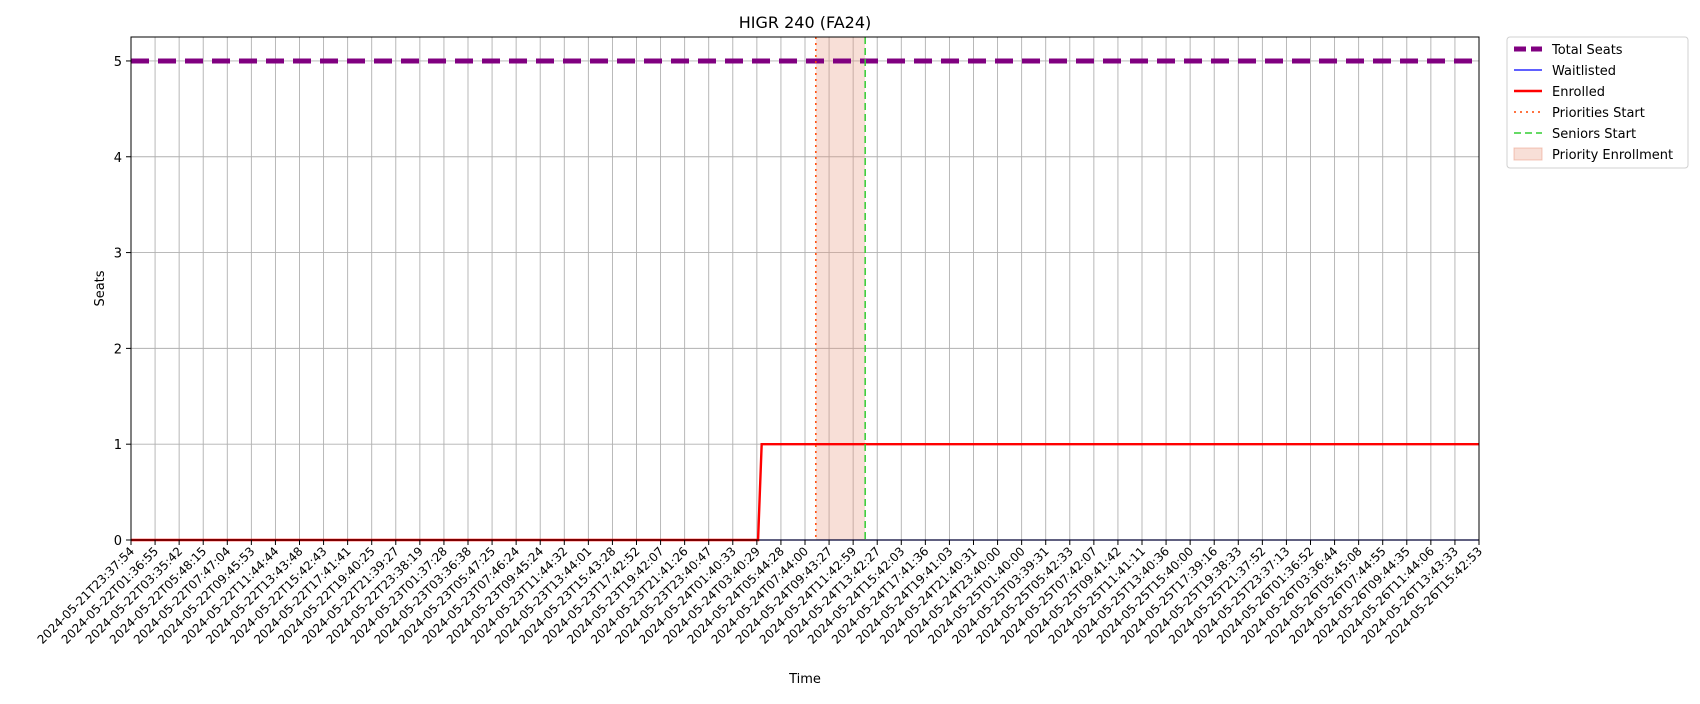 This screenshot has width=1700, height=704. Describe the element at coordinates (118, 349) in the screenshot. I see `y-tick-label: 2` at that location.